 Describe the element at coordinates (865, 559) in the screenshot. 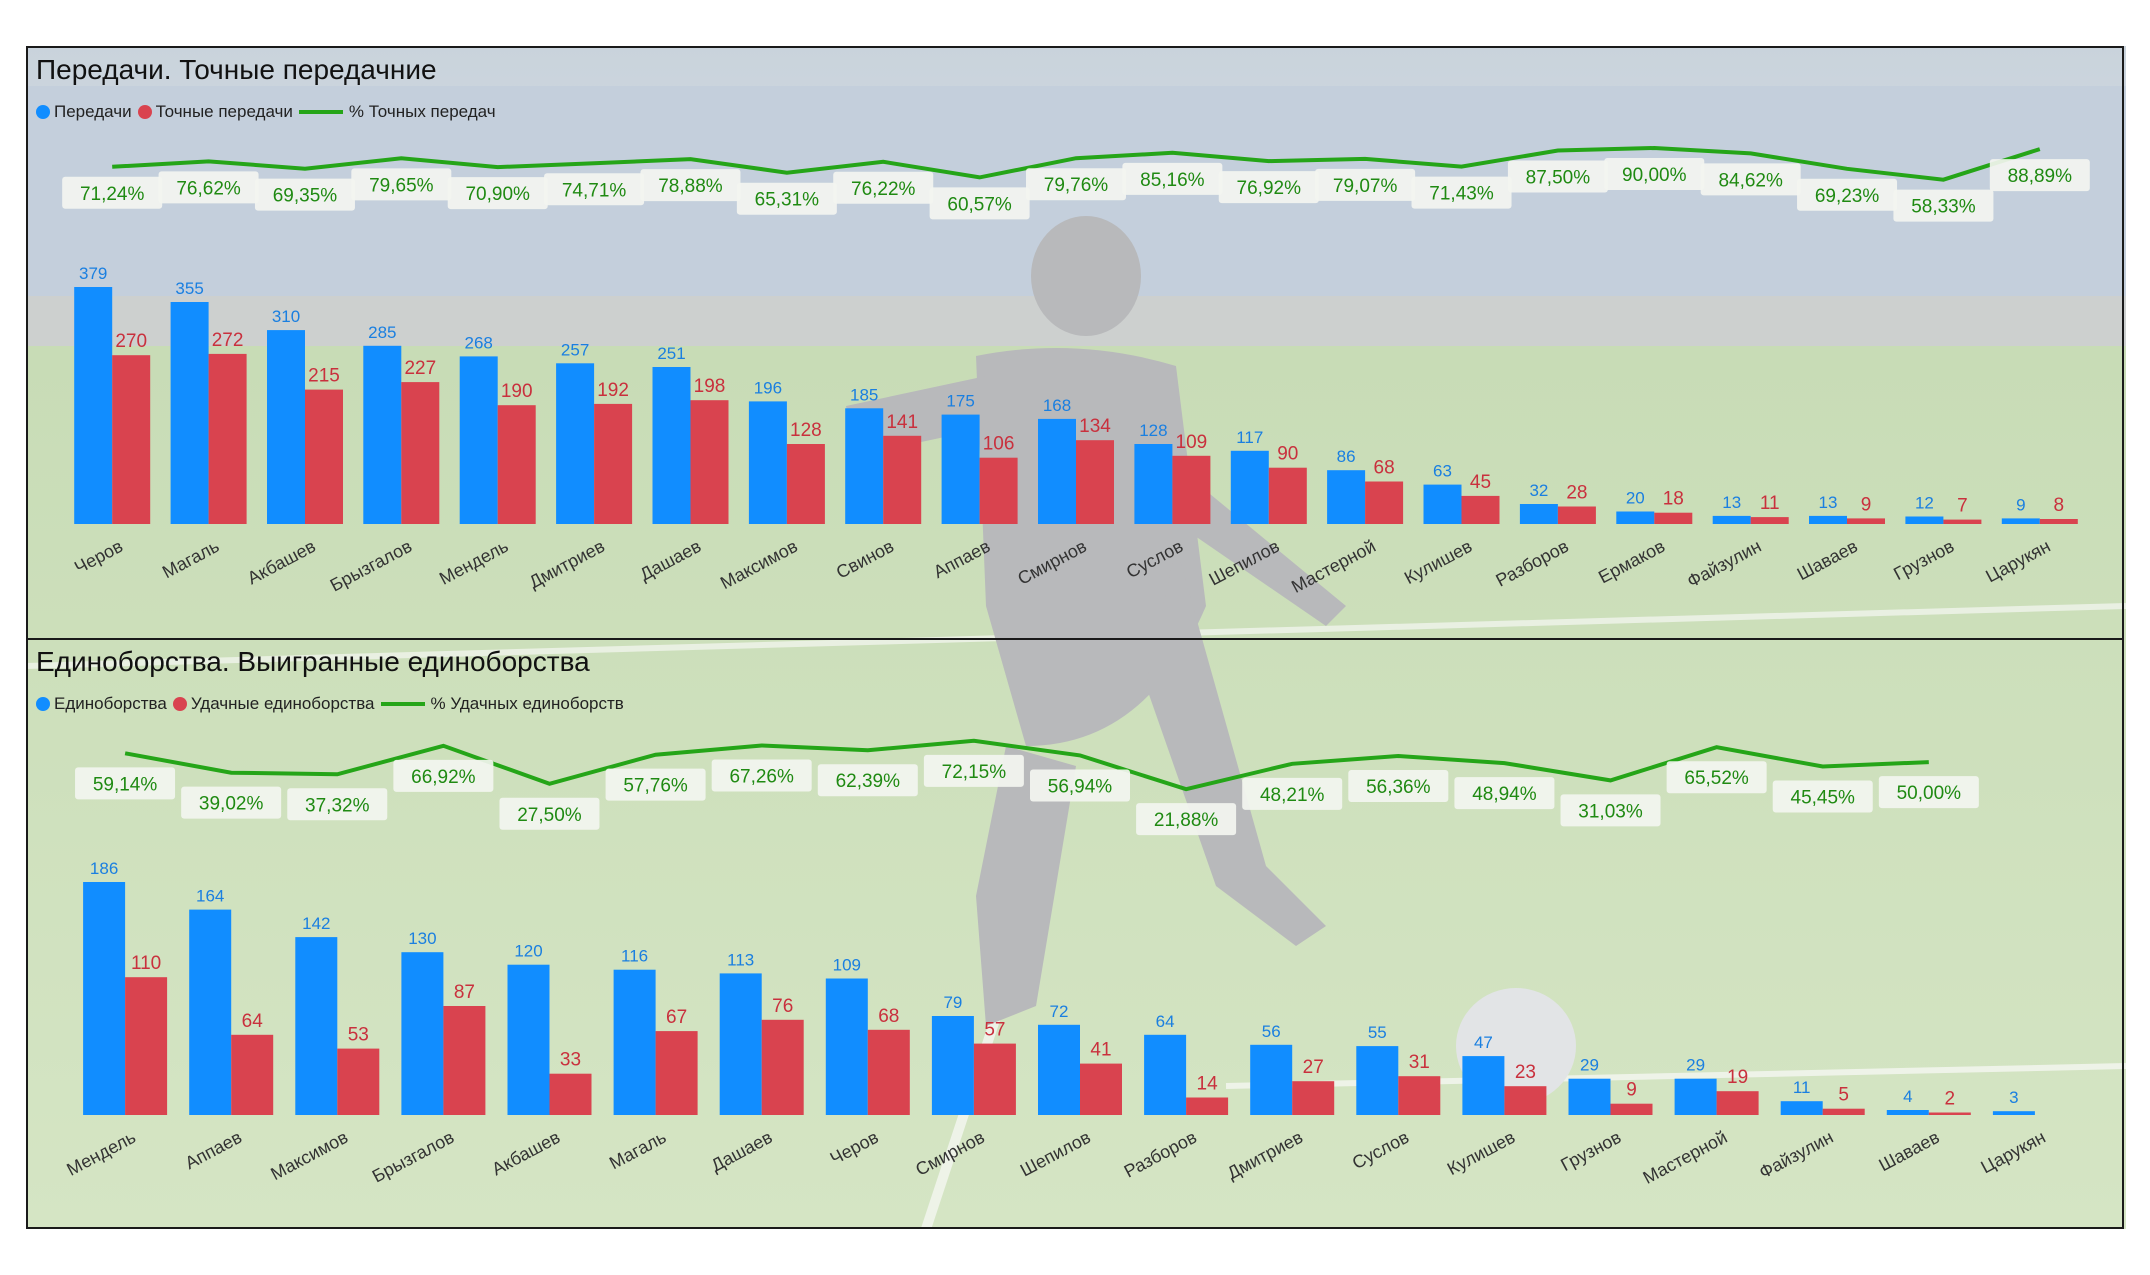

I see `passes-category-label: Свинов` at that location.